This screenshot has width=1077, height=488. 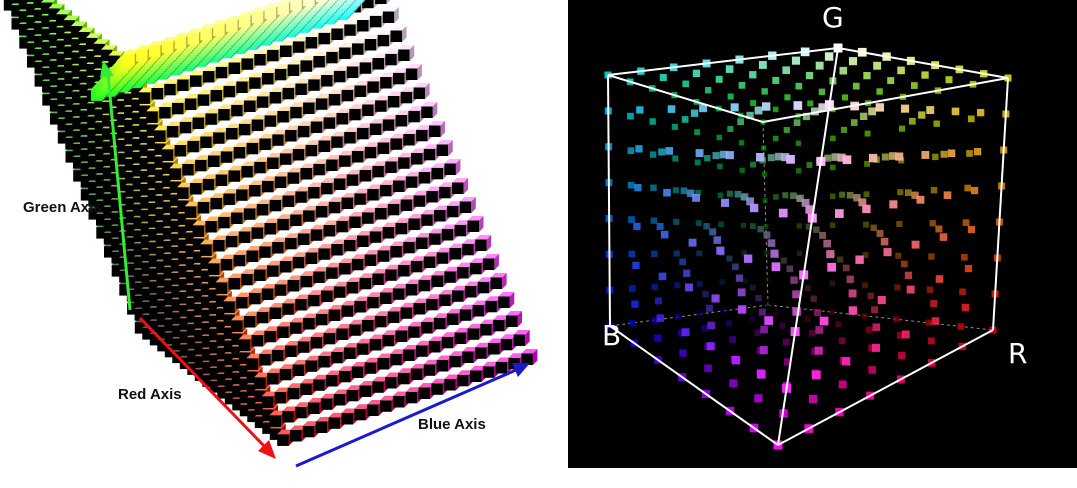 What do you see at coordinates (452, 424) in the screenshot?
I see `blue-axis-label: Blue Axis` at bounding box center [452, 424].